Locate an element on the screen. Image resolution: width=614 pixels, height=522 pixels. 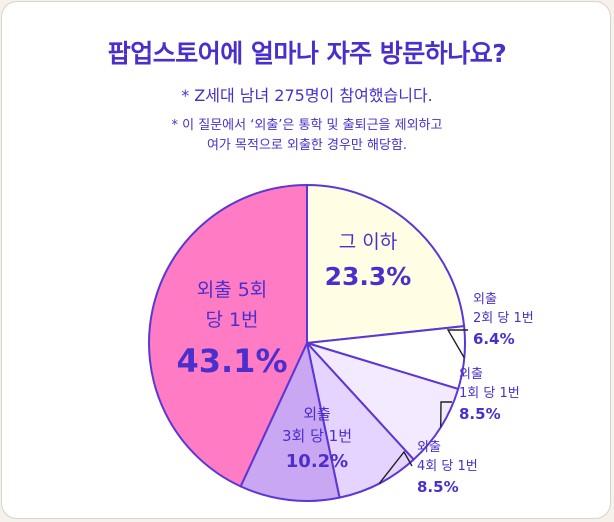
slice-value-6: 43.1% is located at coordinates (231, 361).